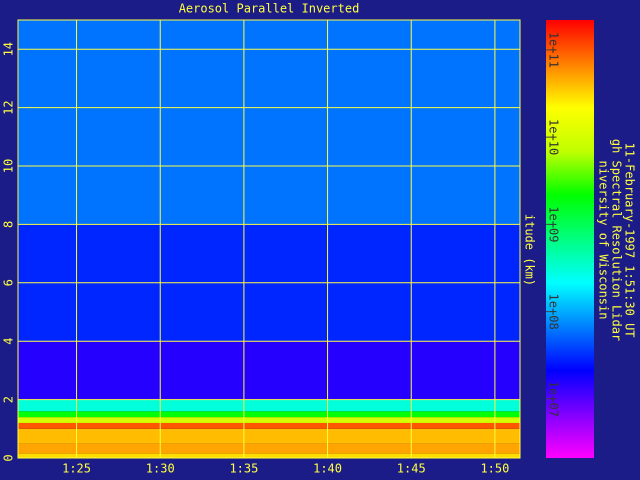  I want to click on y-tick-label: 0, so click(9, 457).